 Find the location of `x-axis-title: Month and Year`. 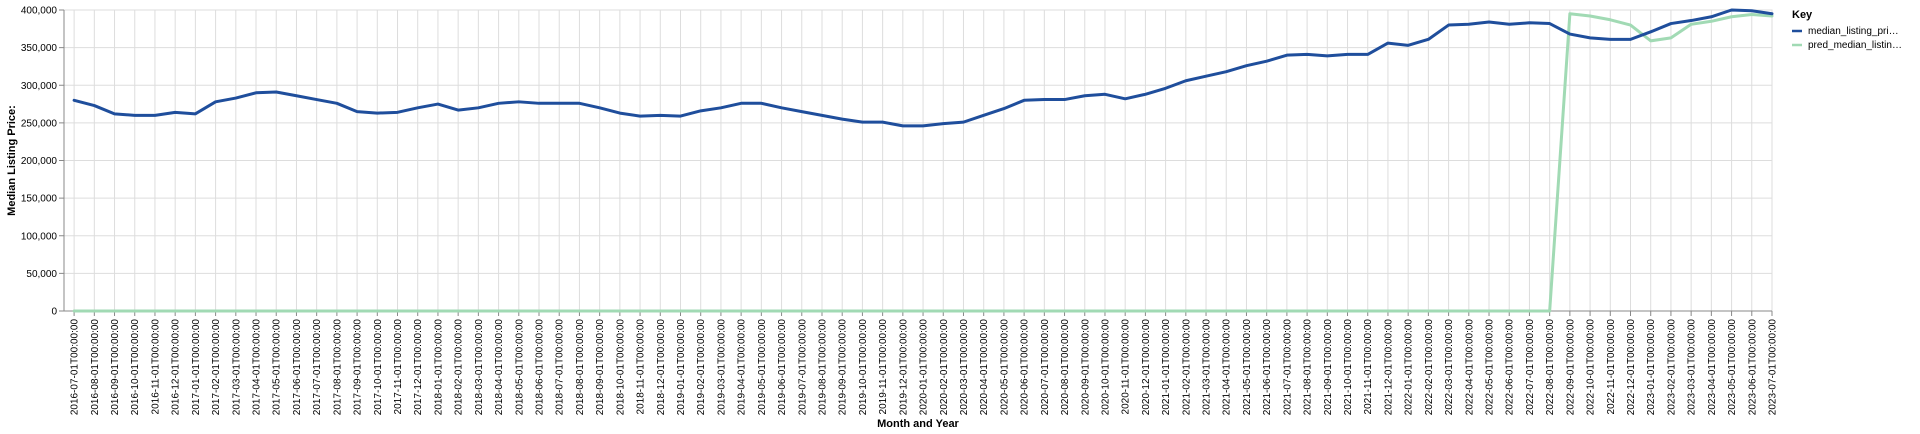

x-axis-title: Month and Year is located at coordinates (918, 424).